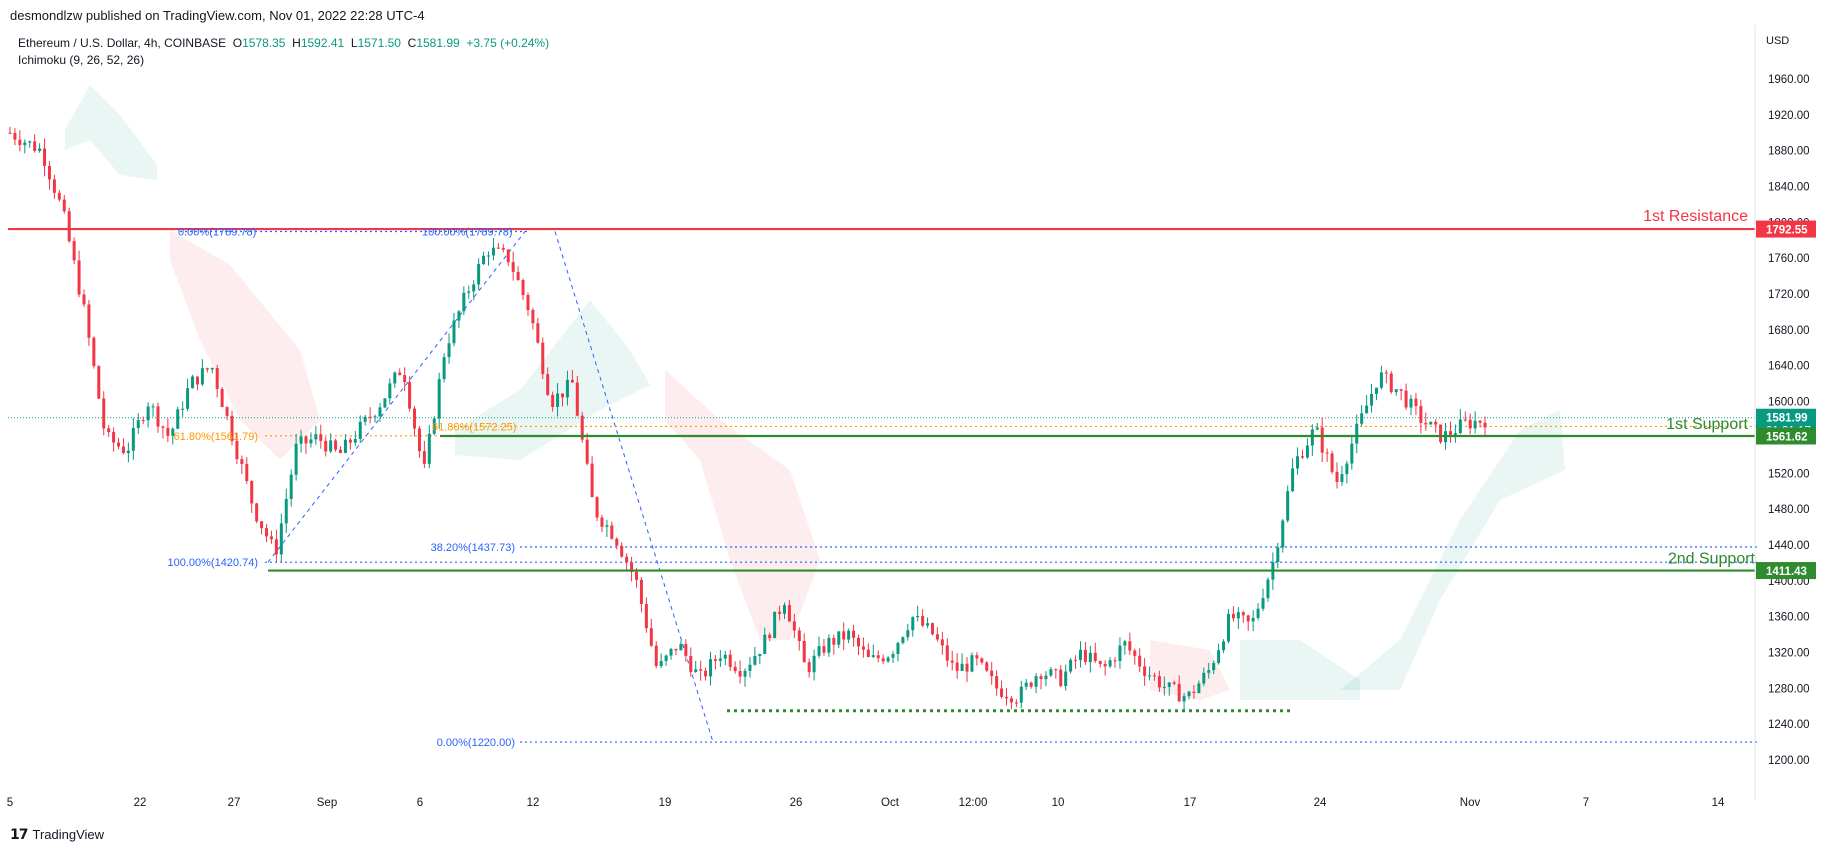 The image size is (1834, 850). What do you see at coordinates (1786, 571) in the screenshot?
I see `price-label-bg` at bounding box center [1786, 571].